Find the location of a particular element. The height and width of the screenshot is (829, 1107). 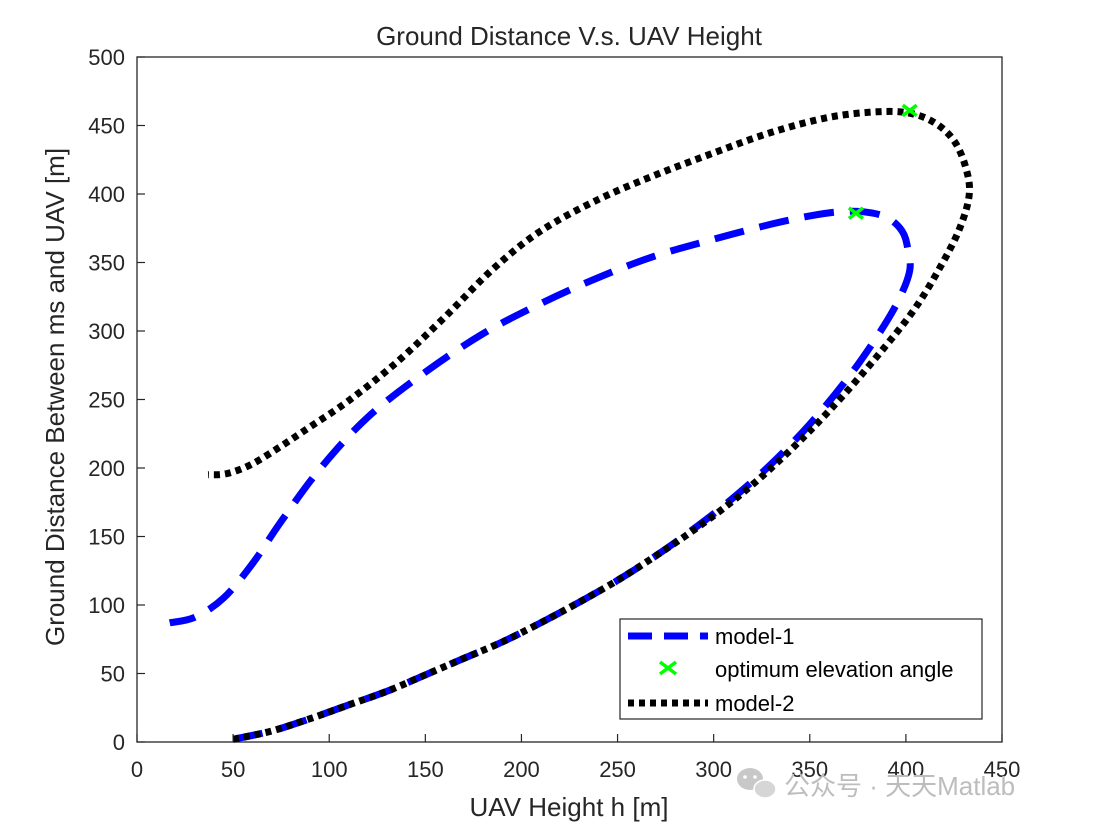

x-tick-label: 100 is located at coordinates (329, 769).